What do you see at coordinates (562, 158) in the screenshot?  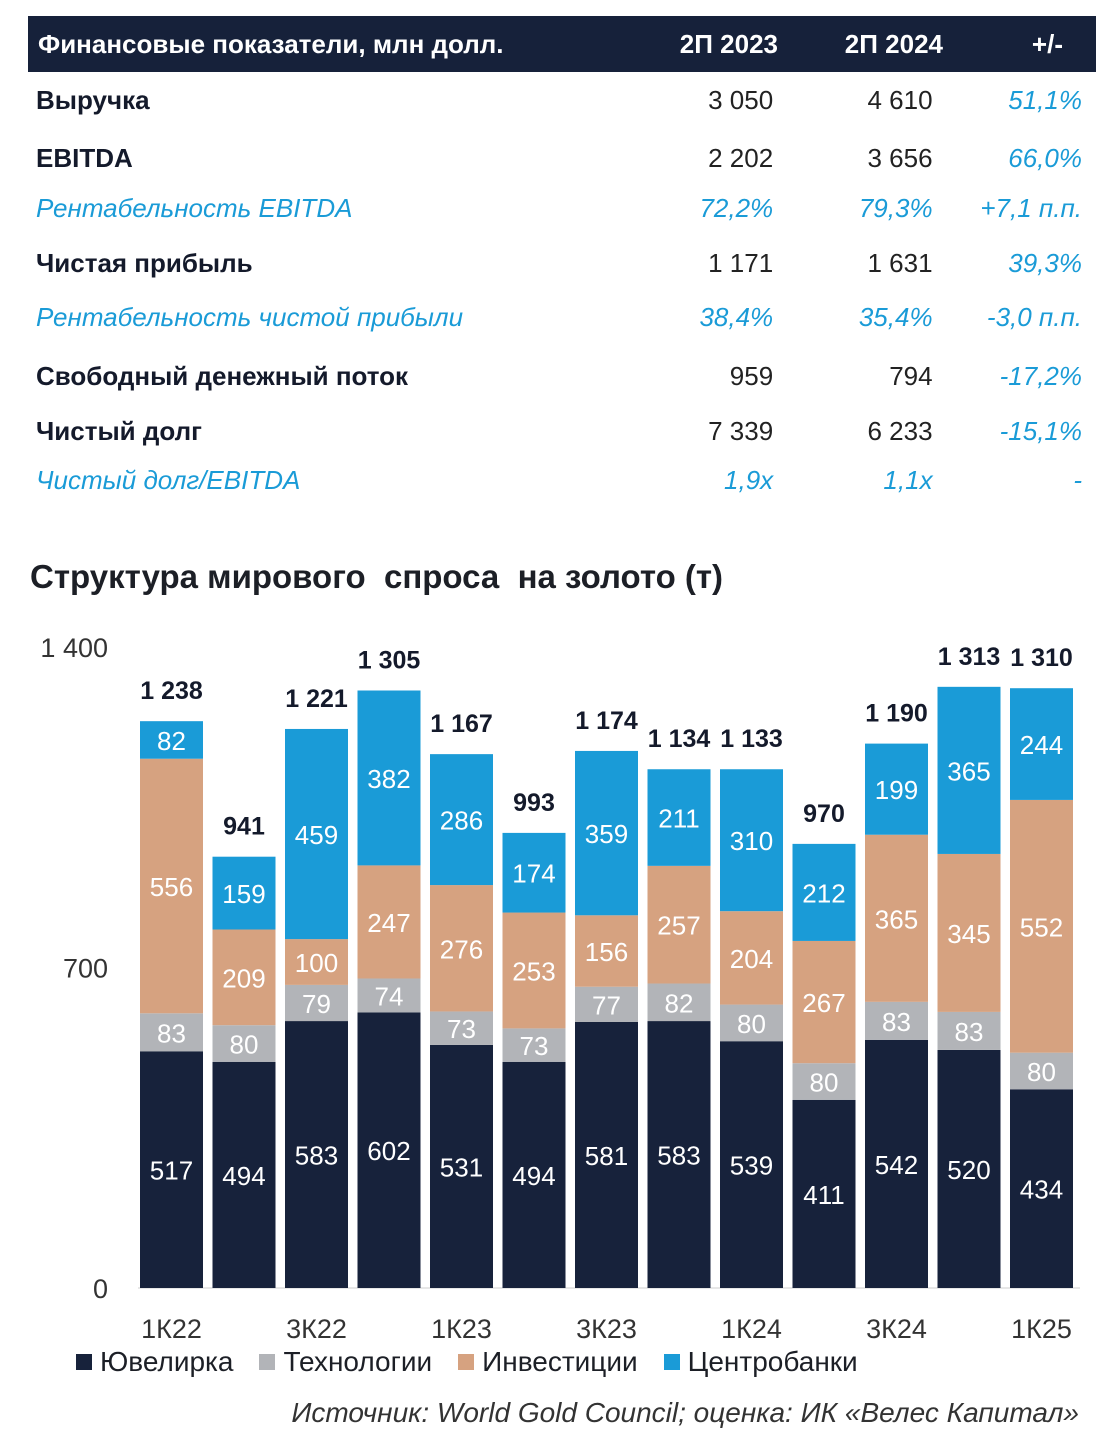 I see `table-row: EBITDA 2 202 3 656 66,0%` at bounding box center [562, 158].